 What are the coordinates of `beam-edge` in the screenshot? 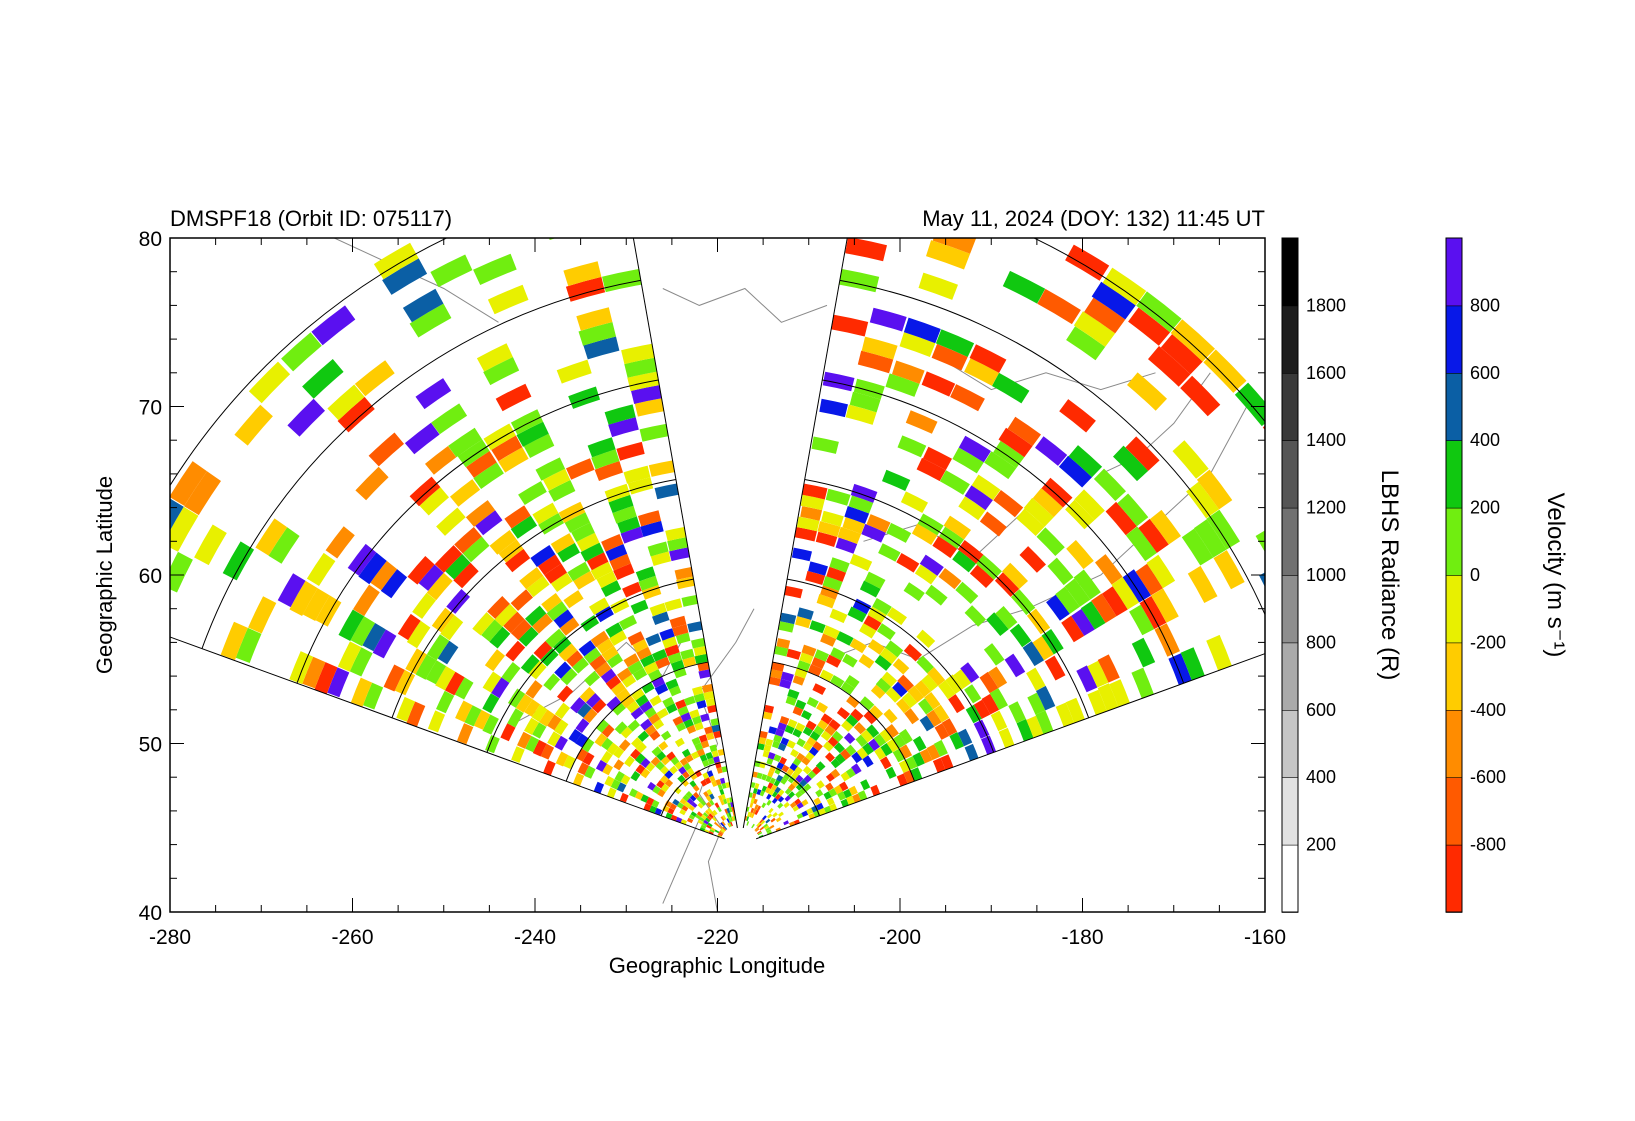 It's located at (1010, 746).